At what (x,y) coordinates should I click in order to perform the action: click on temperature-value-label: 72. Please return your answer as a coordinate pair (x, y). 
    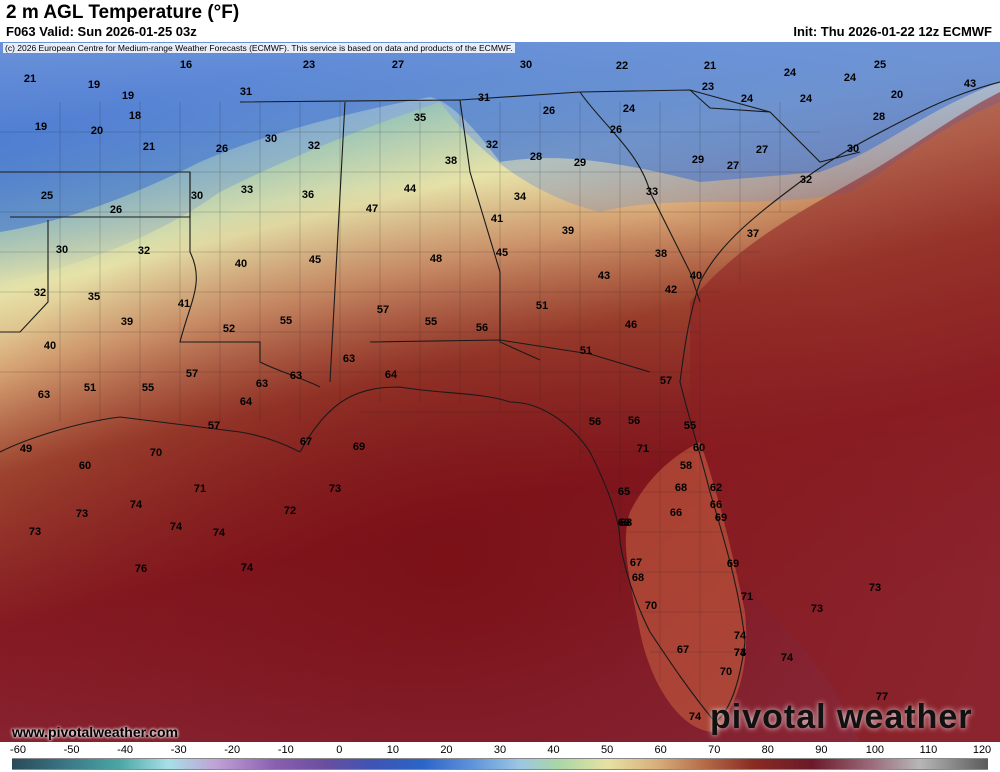
    Looking at the image, I should click on (290, 511).